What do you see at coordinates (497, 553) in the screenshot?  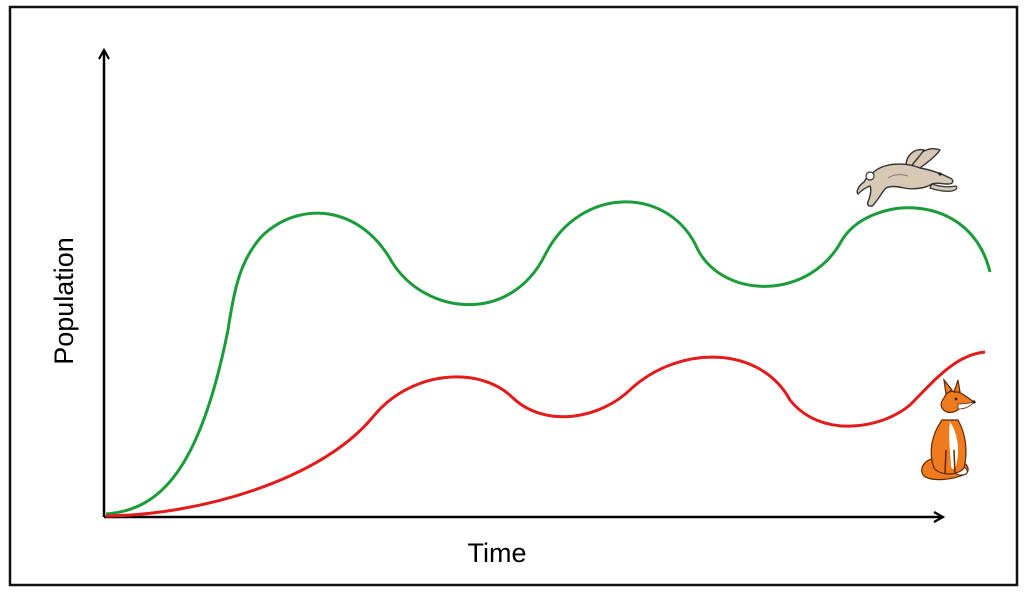 I see `x-axis-label: Time` at bounding box center [497, 553].